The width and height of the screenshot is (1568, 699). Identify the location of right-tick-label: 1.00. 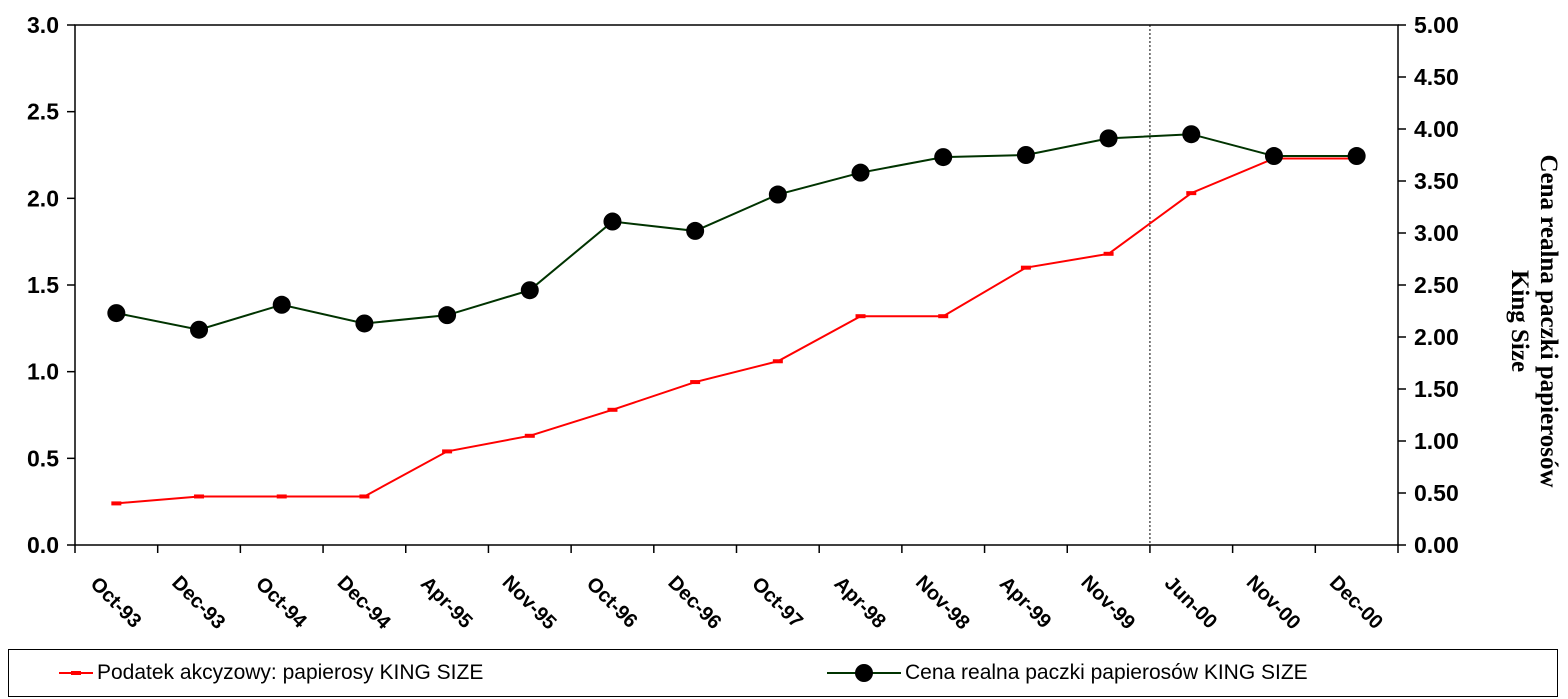
(1436, 441).